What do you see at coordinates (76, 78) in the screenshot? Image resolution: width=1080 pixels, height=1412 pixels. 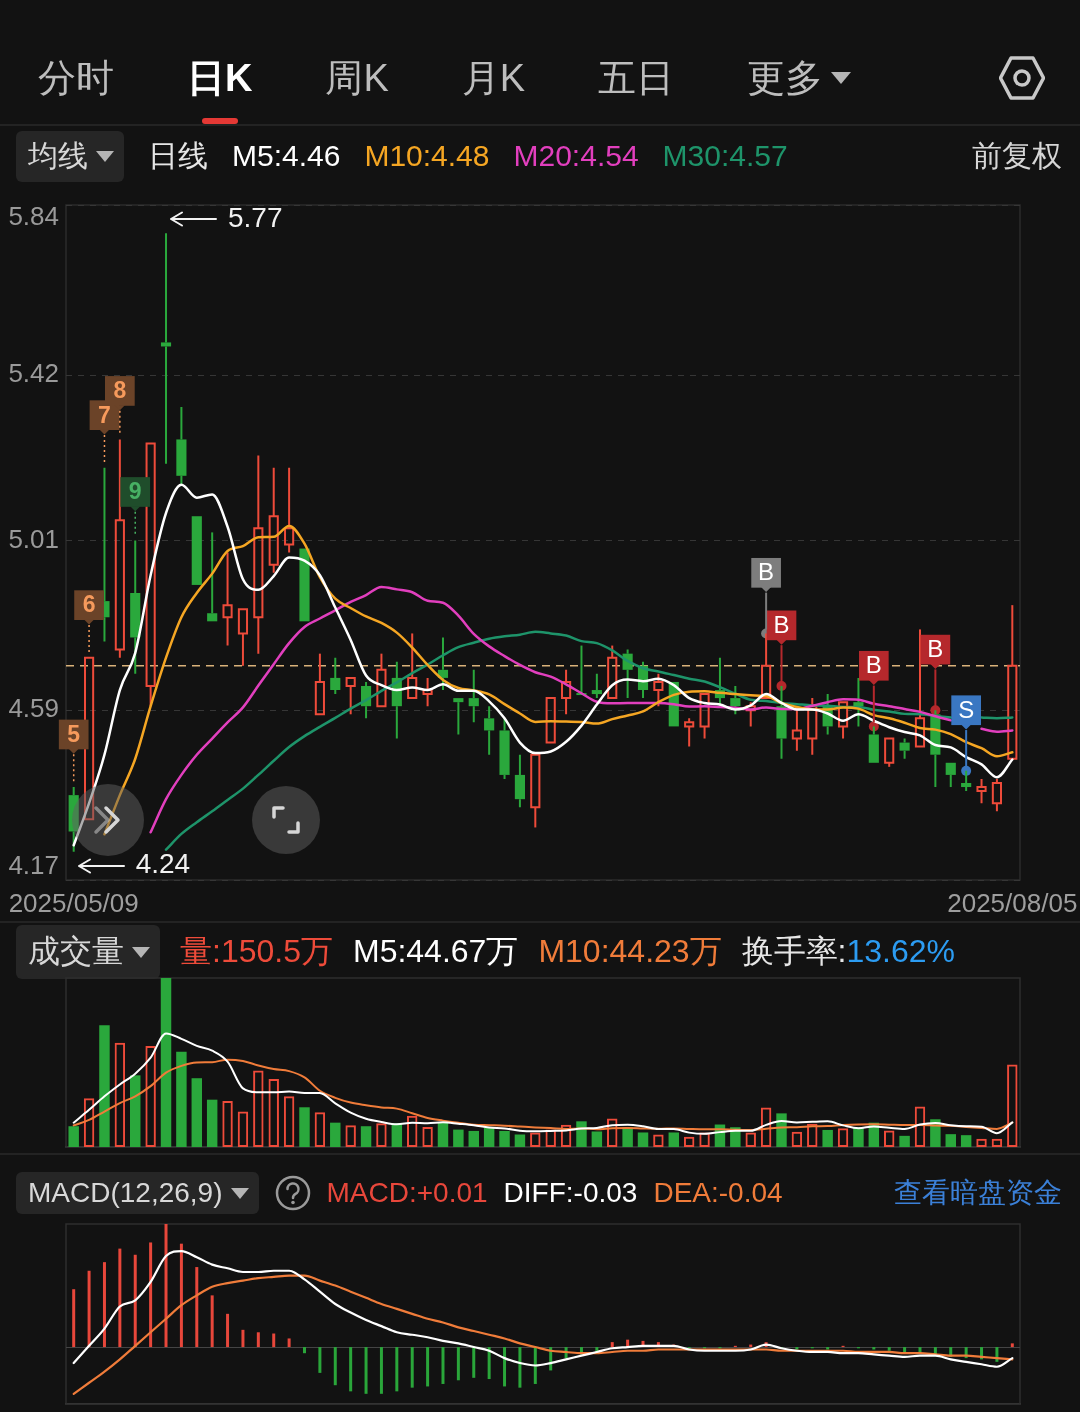 I see `text: 分时` at bounding box center [76, 78].